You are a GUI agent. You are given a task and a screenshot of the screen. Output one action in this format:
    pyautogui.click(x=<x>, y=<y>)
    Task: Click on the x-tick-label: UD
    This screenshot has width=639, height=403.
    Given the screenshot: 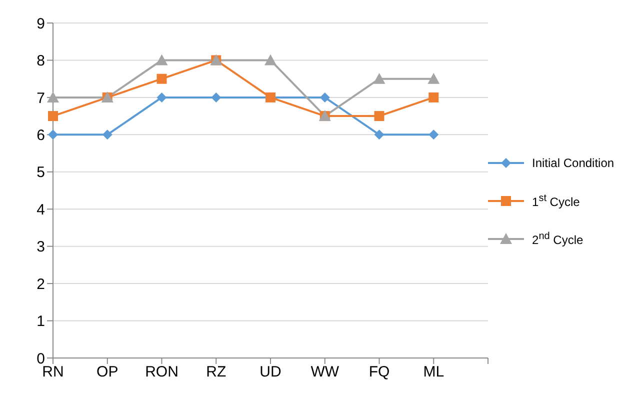 What is the action you would take?
    pyautogui.click(x=271, y=372)
    